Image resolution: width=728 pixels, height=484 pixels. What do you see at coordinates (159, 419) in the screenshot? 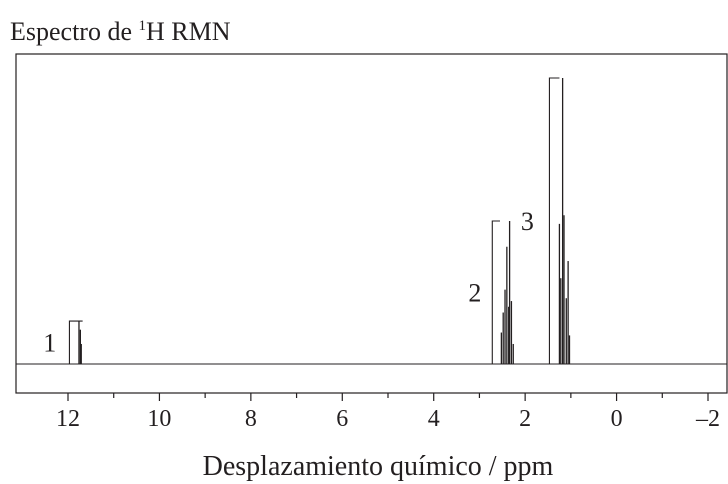
I see `x-tick-label: 10` at bounding box center [159, 419].